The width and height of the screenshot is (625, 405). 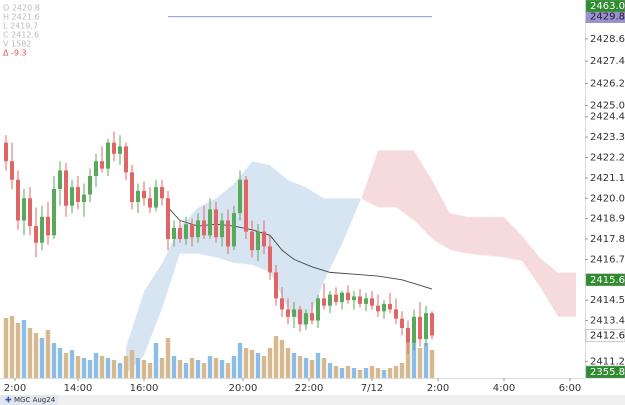 What do you see at coordinates (607, 117) in the screenshot?
I see `y-tick-label: 2424.4` at bounding box center [607, 117].